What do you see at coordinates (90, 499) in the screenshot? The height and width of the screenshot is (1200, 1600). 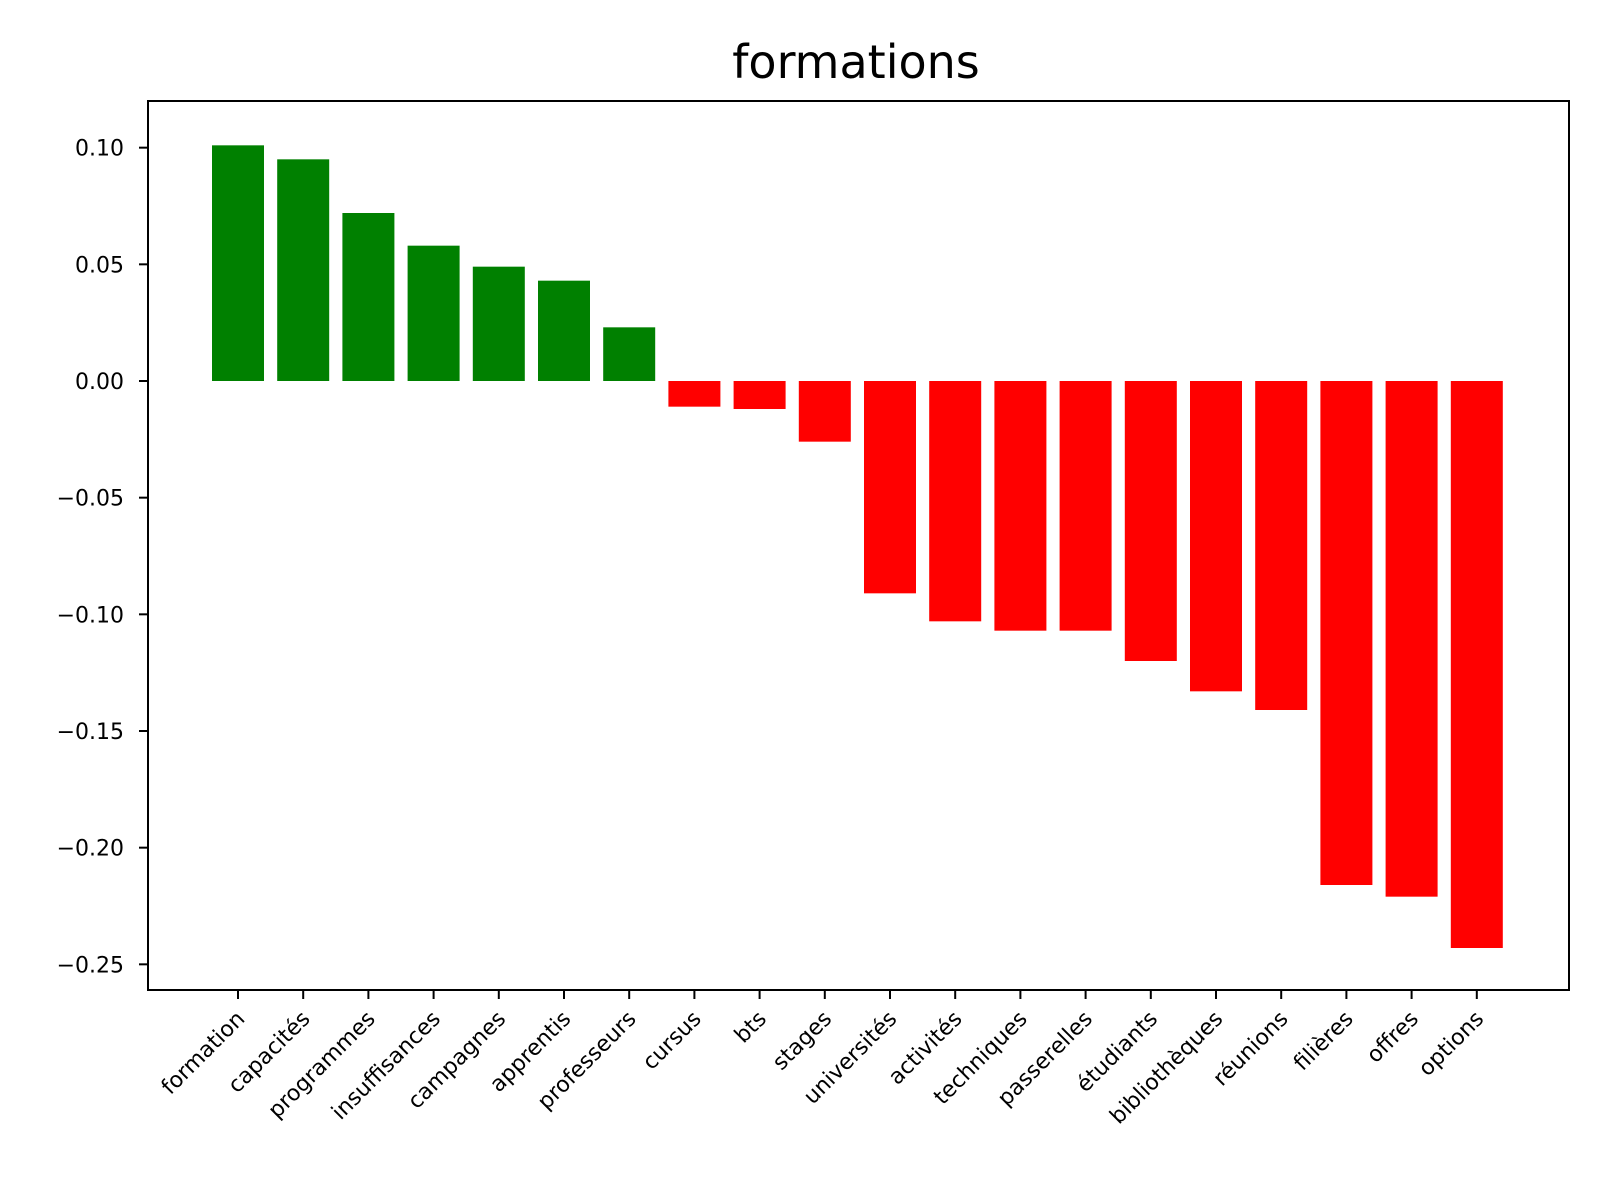 I see `y-tick-label: −0.05` at bounding box center [90, 499].